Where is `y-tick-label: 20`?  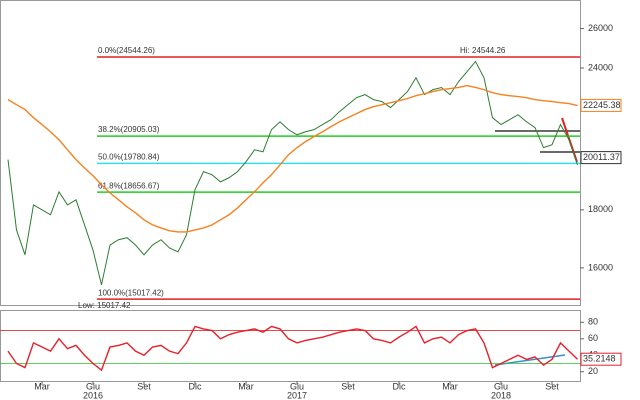 y-tick-label: 20 is located at coordinates (593, 371).